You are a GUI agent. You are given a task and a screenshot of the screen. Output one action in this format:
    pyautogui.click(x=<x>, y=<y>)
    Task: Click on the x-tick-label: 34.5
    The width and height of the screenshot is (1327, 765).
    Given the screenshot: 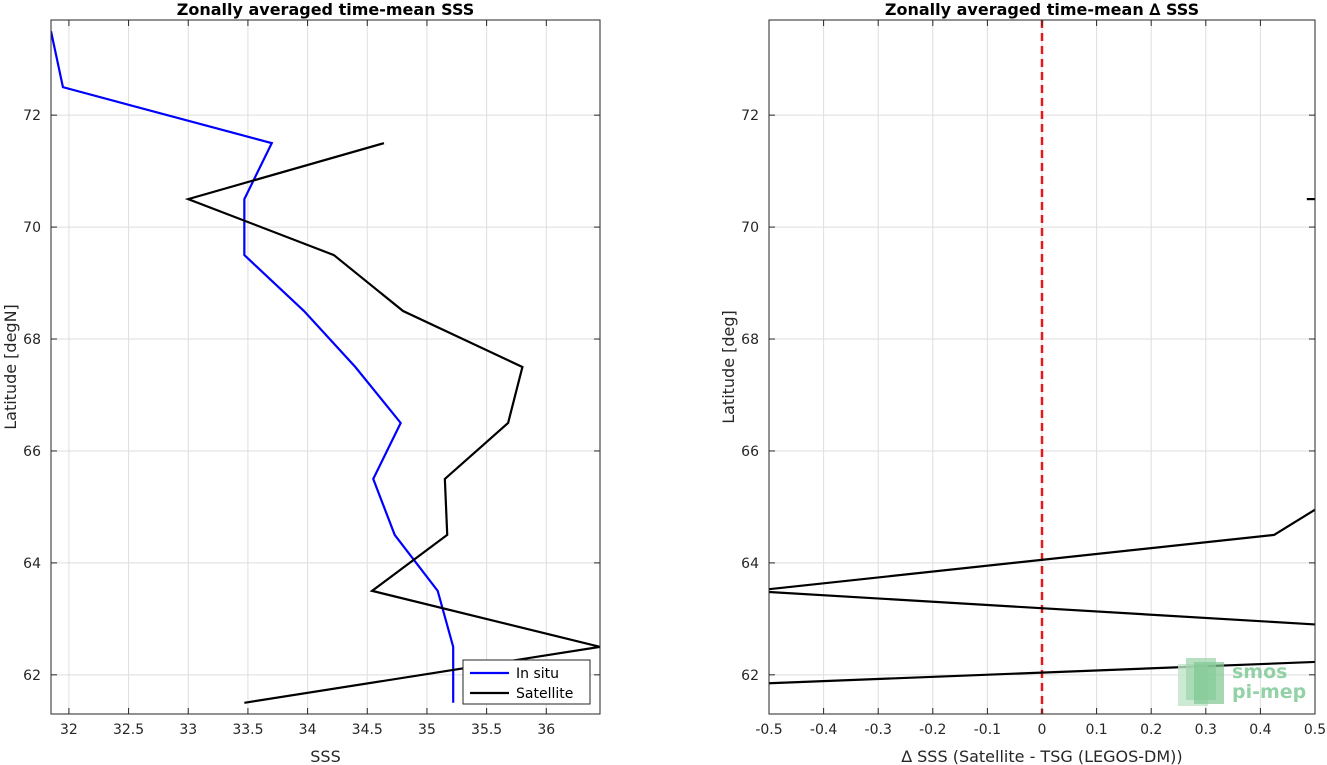 What is the action you would take?
    pyautogui.click(x=367, y=730)
    